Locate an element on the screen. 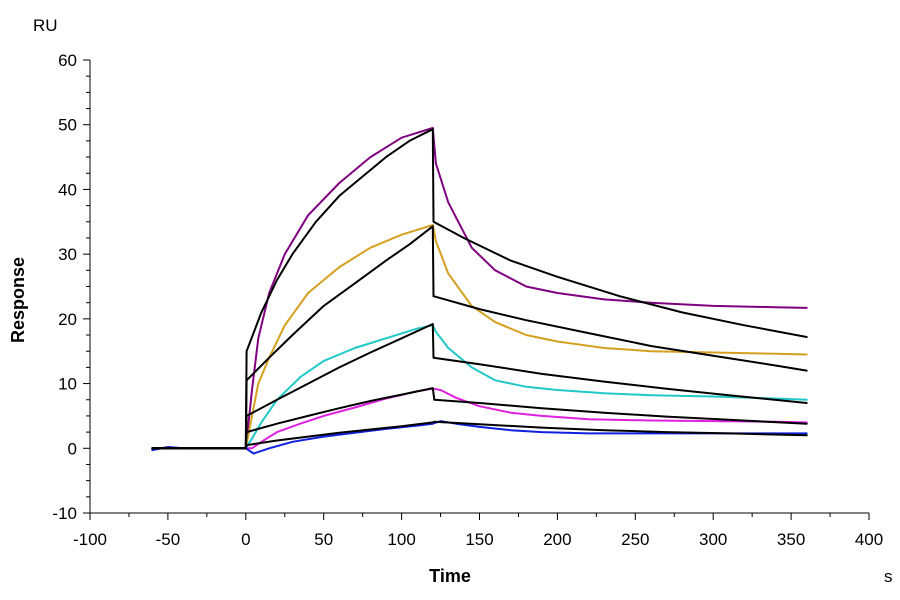  x-tick-label: 0 is located at coordinates (245, 539).